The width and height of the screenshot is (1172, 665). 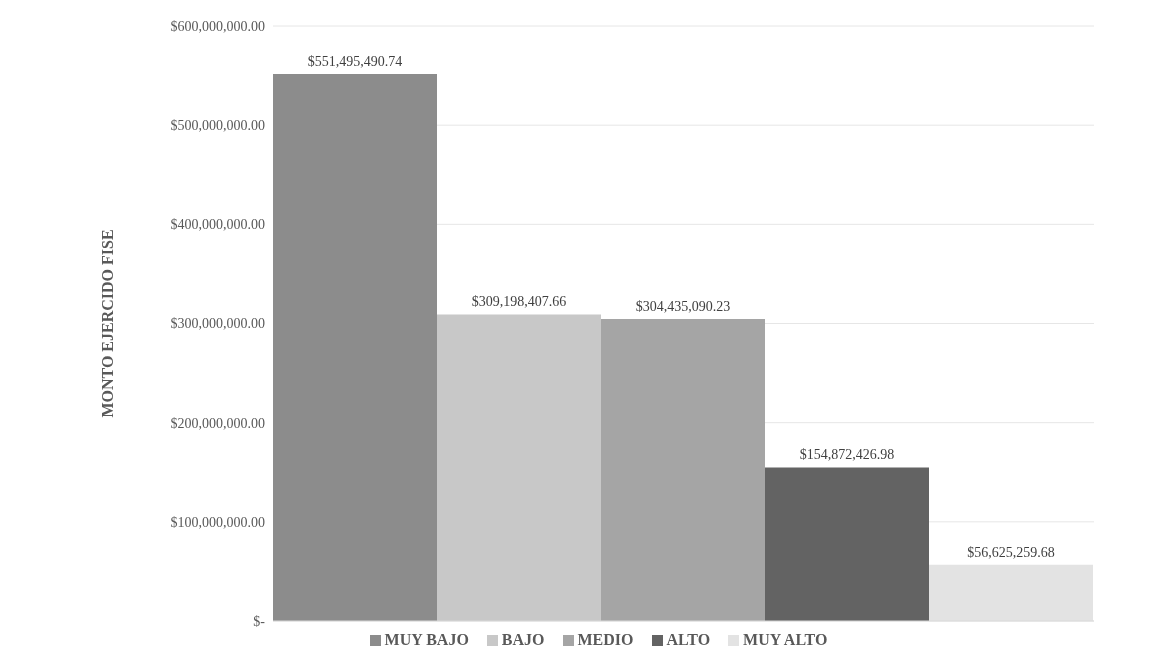 I want to click on legend-label: MEDIO, so click(x=605, y=640).